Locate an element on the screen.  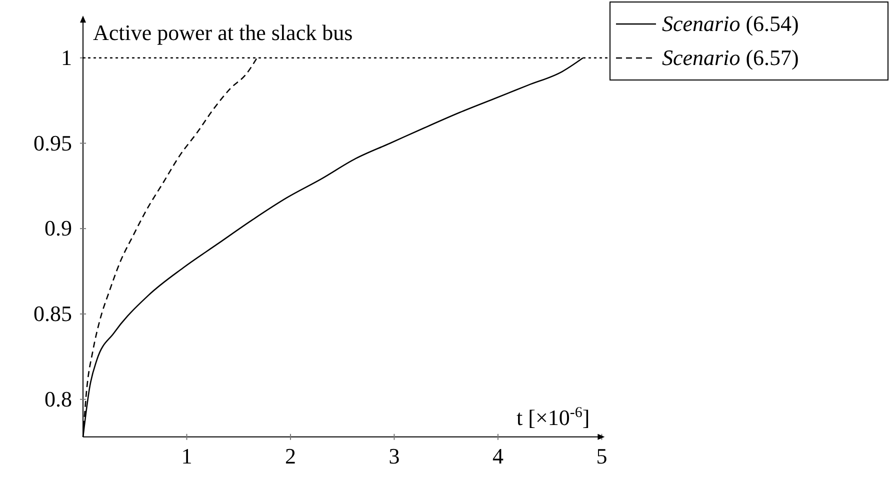
x-tick-label: 3 is located at coordinates (394, 456).